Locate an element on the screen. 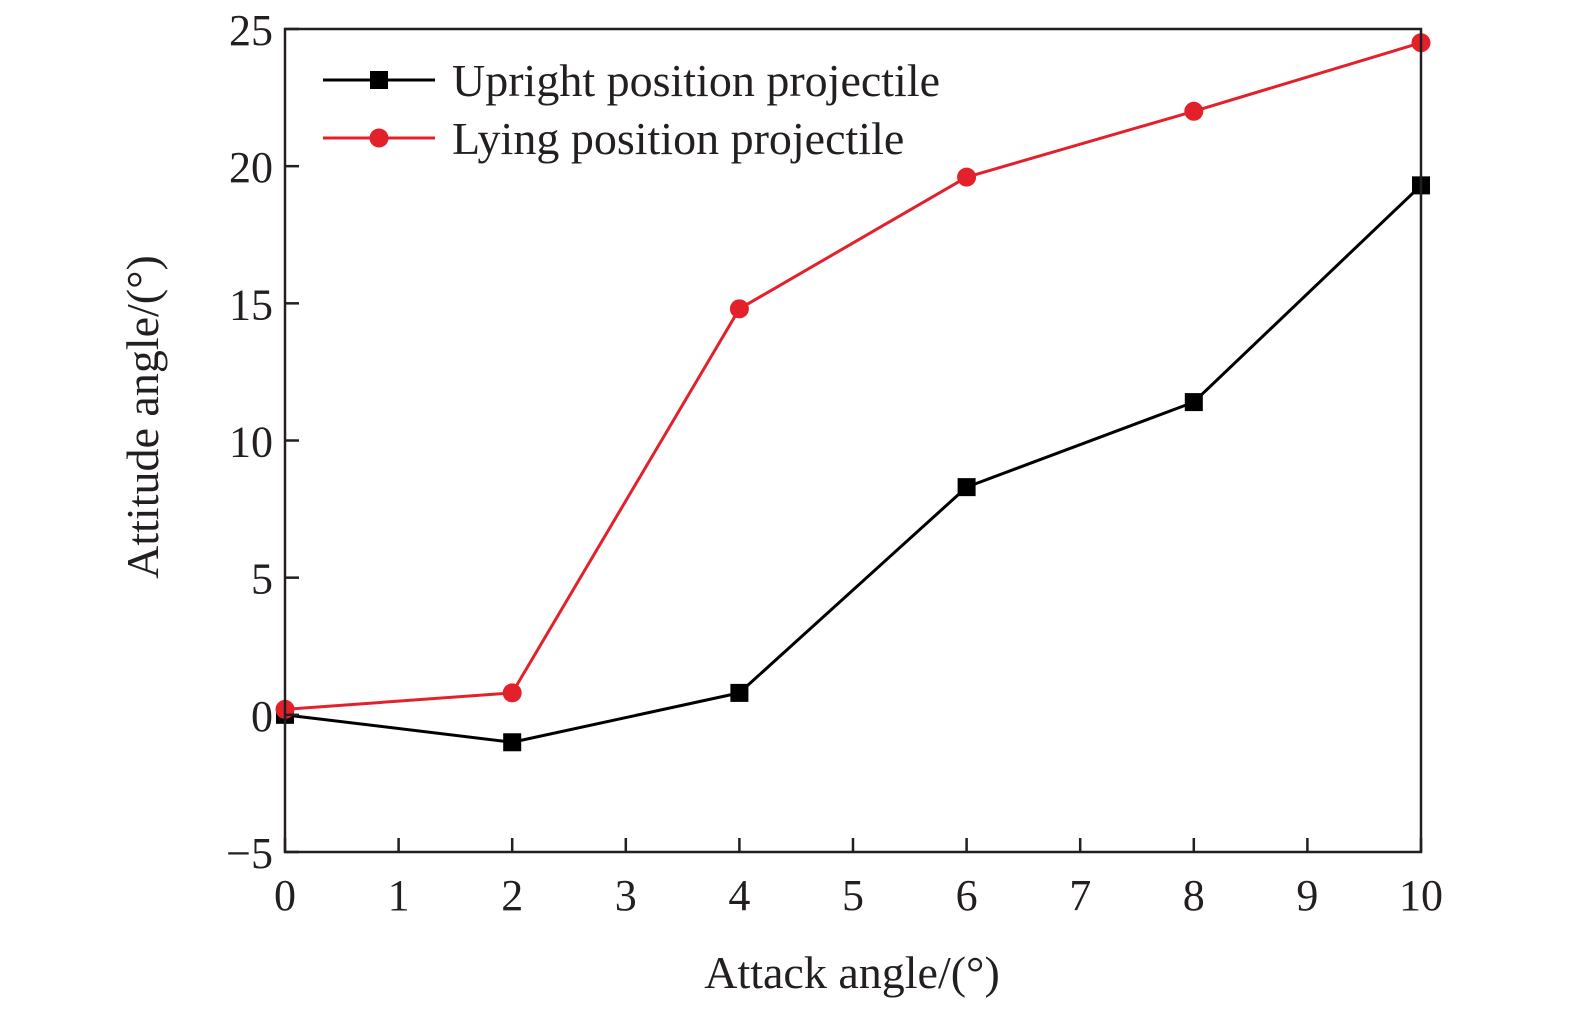 The width and height of the screenshot is (1575, 1010). y-tick-label: −5 is located at coordinates (249, 853).